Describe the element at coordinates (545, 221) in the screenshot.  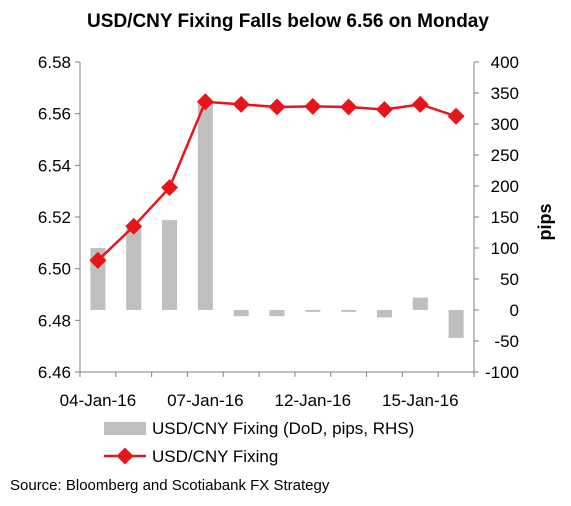
I see `right-axis-label: pips` at that location.